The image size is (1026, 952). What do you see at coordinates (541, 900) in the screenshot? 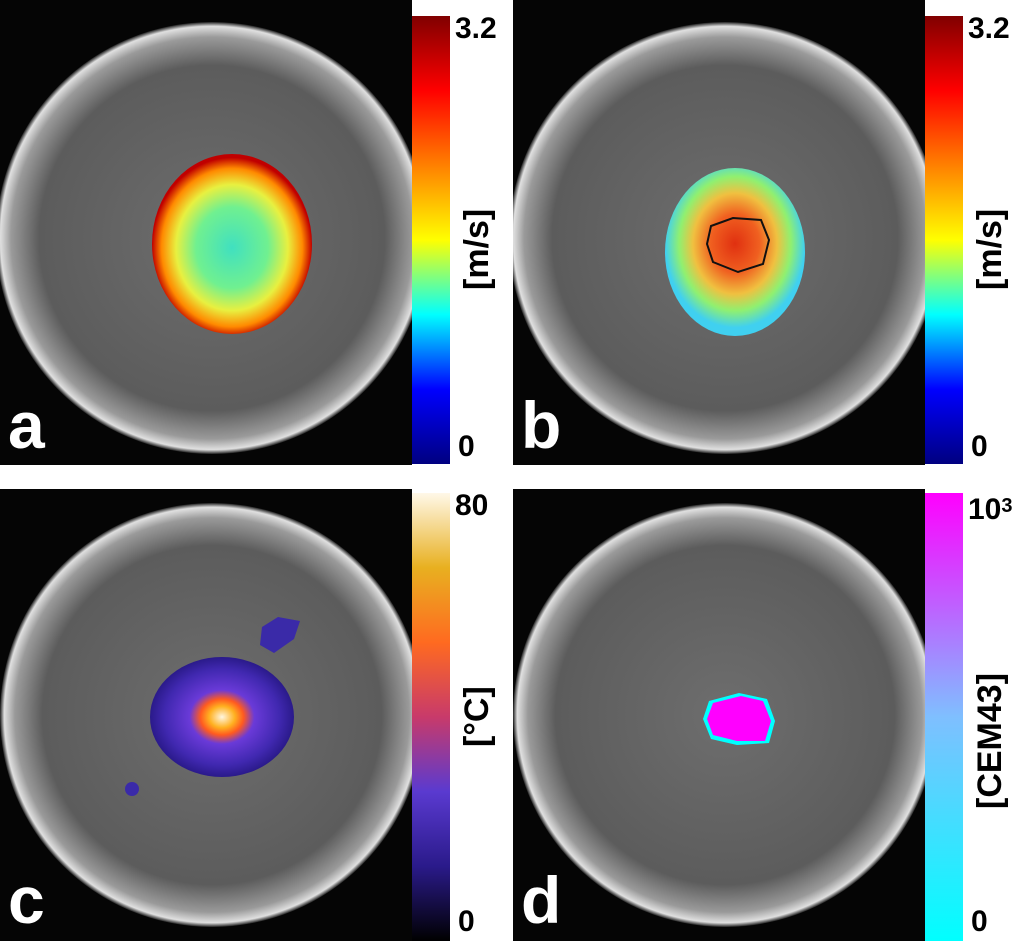
I see `panel-letter-d: d` at bounding box center [541, 900].